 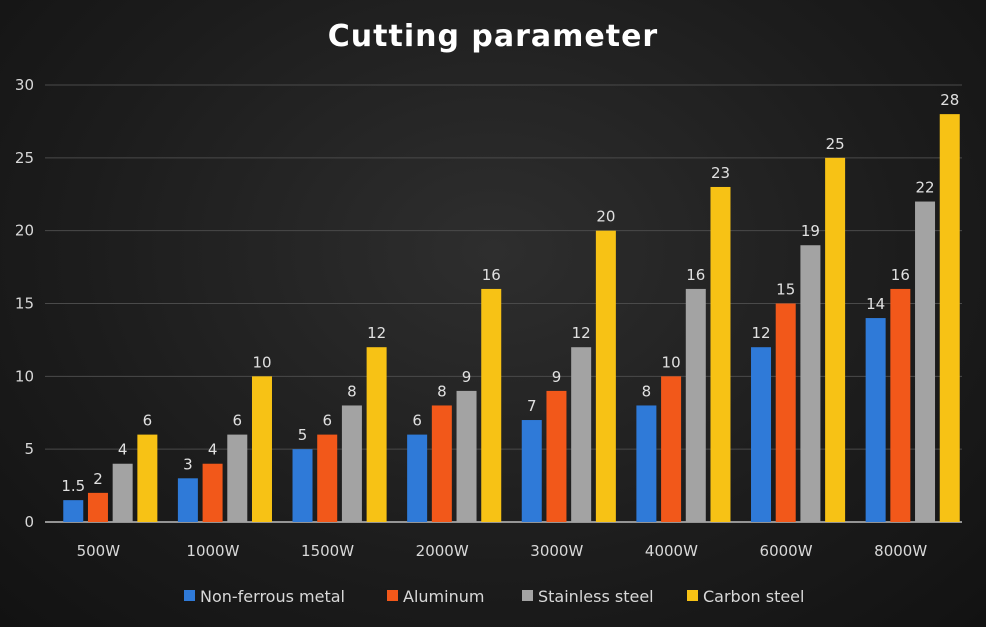 I want to click on legend-label: Stainless steel, so click(x=596, y=596).